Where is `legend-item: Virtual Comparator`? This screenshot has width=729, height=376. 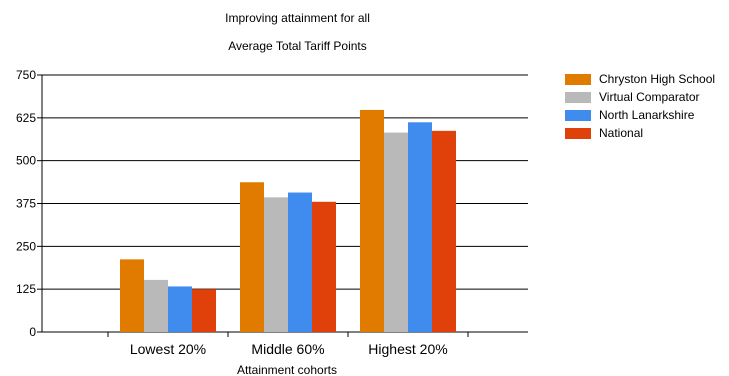 legend-item: Virtual Comparator is located at coordinates (640, 97).